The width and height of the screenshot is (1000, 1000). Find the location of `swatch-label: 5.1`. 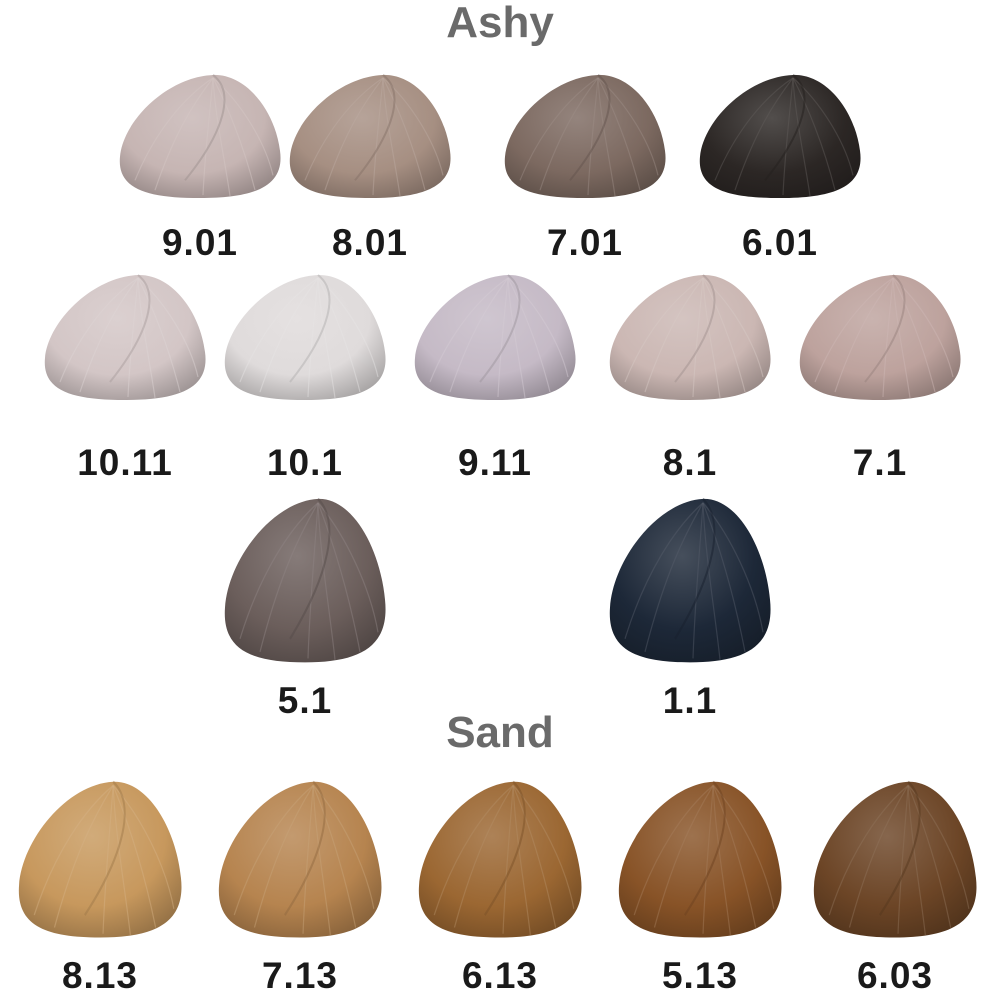

swatch-label: 5.1 is located at coordinates (305, 700).